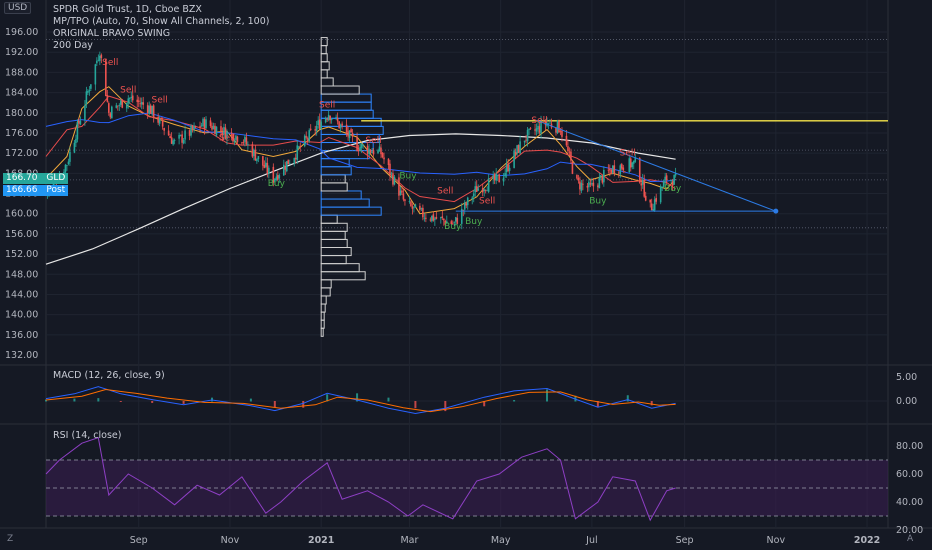 This screenshot has height=550, width=932. What do you see at coordinates (909, 474) in the screenshot?
I see `rsi-tick-label: 60.00` at bounding box center [909, 474].